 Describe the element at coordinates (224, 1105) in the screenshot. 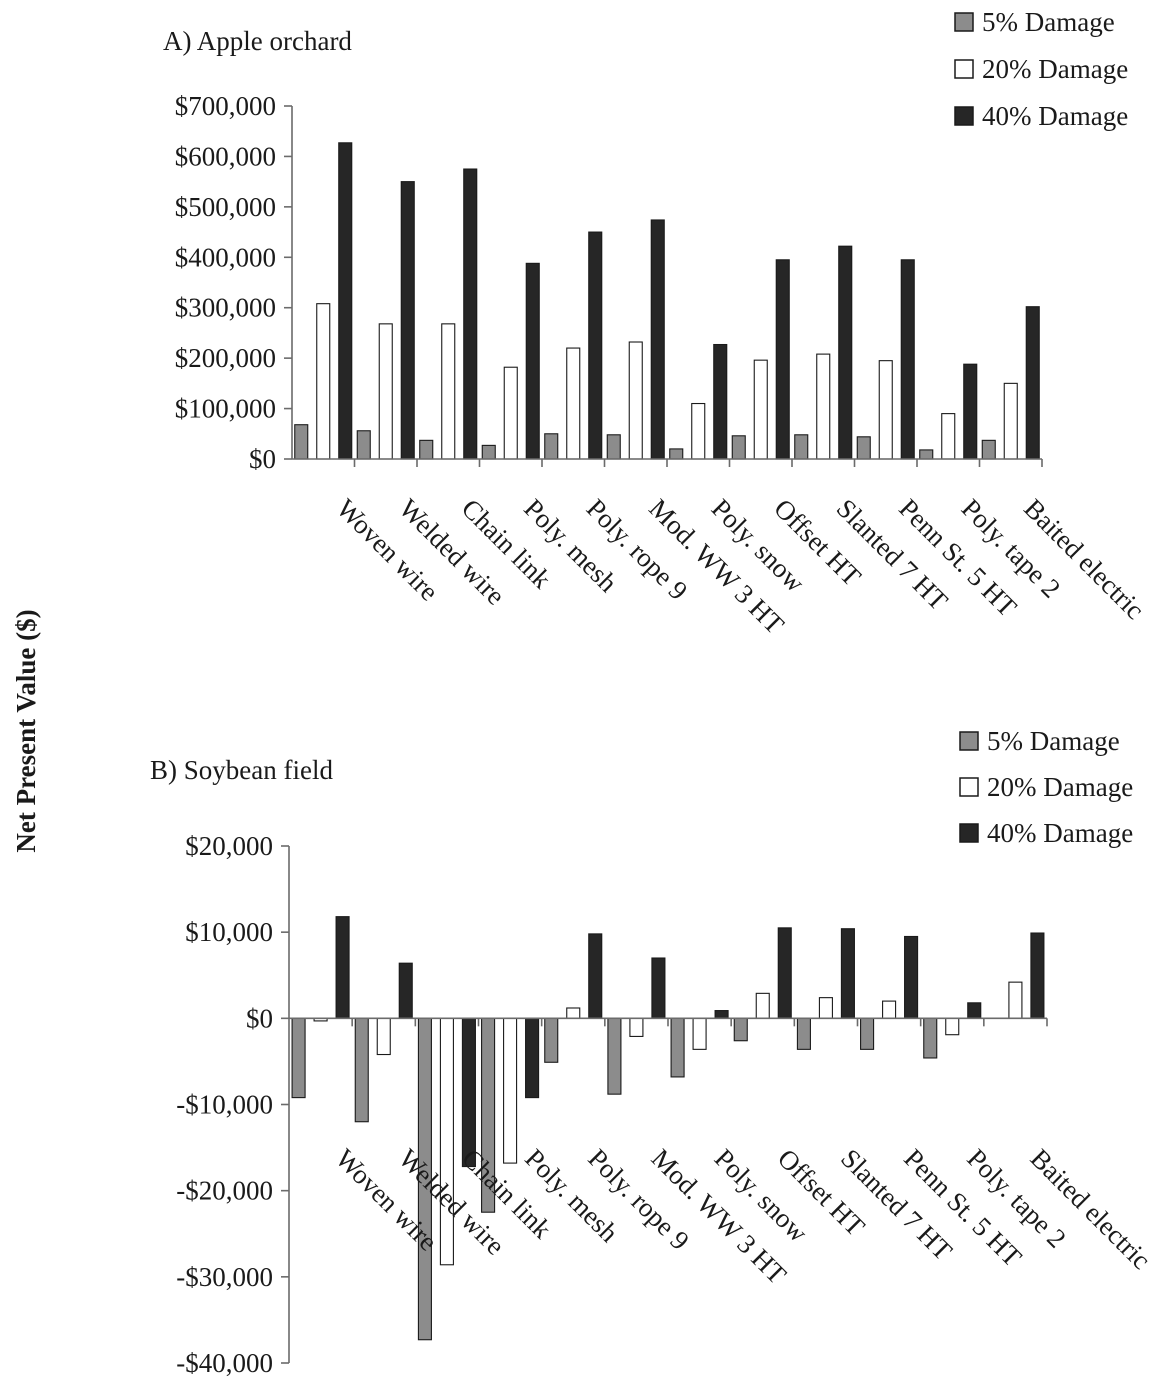

I see `y-tick-label: -$10,000` at that location.